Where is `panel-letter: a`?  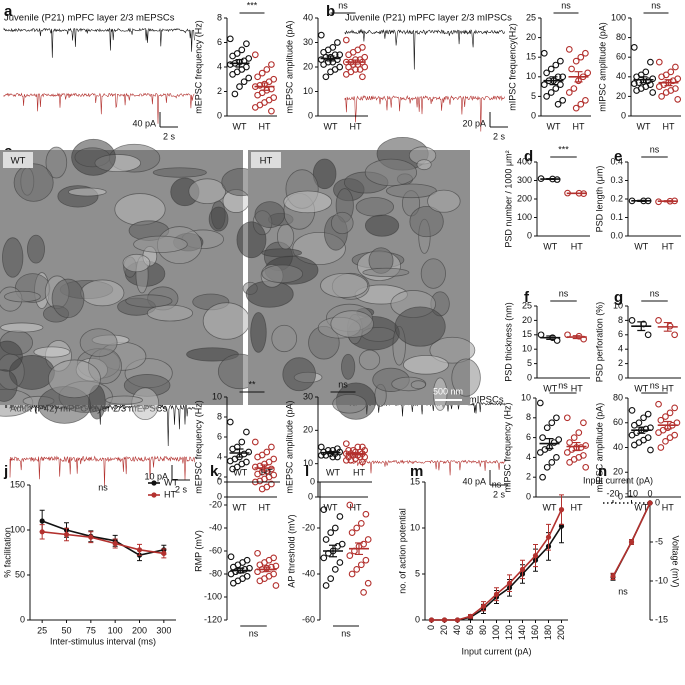 panel-letter: a is located at coordinates (8, 11).